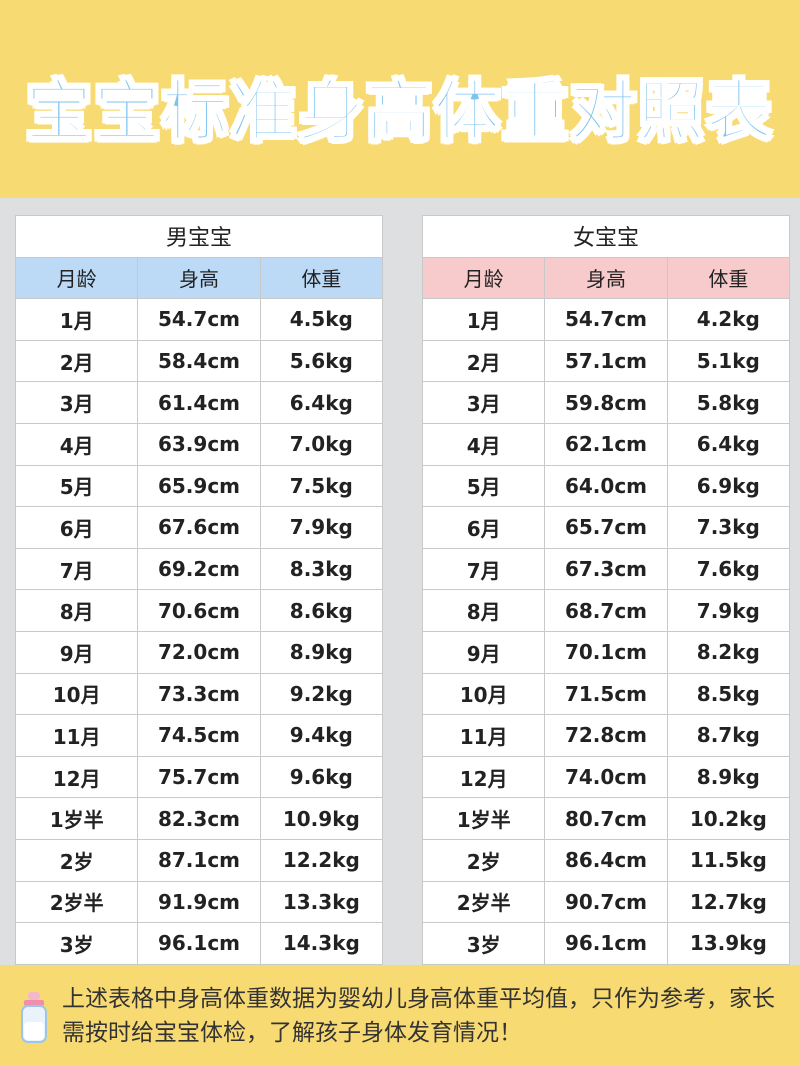 Image resolution: width=800 pixels, height=1066 pixels. Describe the element at coordinates (199, 735) in the screenshot. I see `data-row: 11月 74.5cm 9.4kg` at that location.